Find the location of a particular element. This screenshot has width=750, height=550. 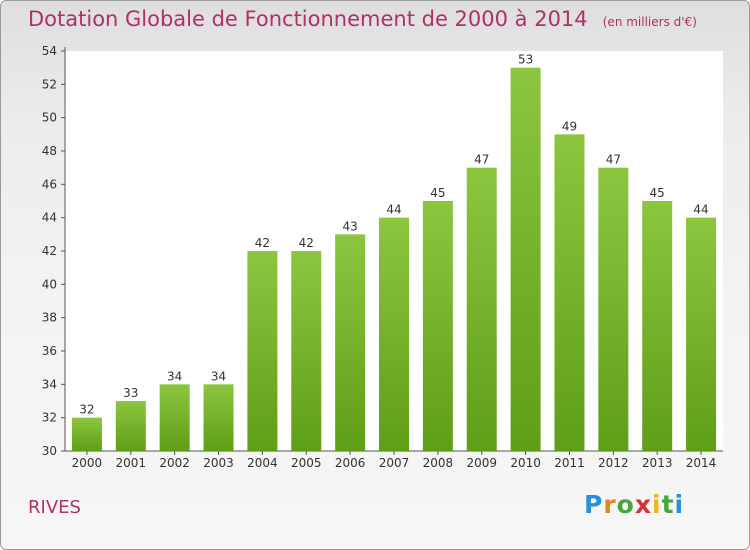

bar-2002 is located at coordinates (174, 417).